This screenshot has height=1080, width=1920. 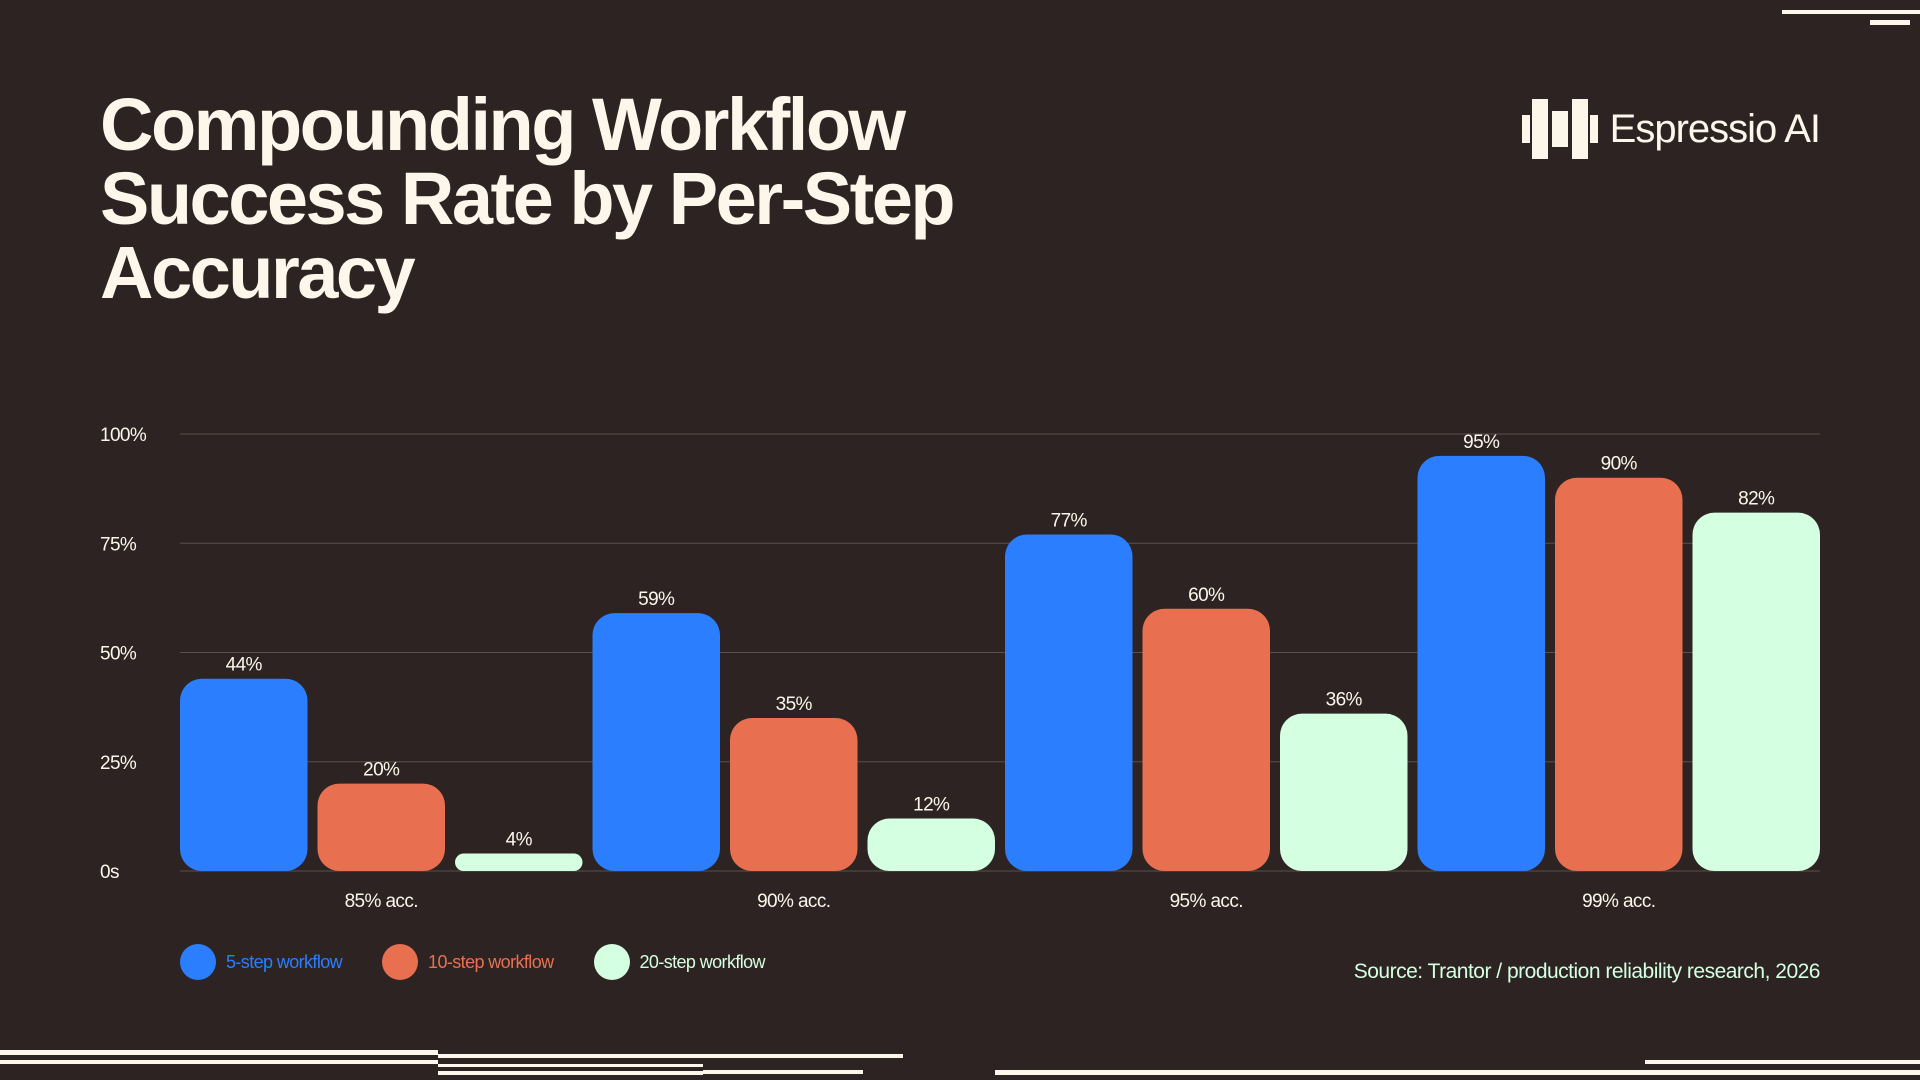 What do you see at coordinates (1206, 595) in the screenshot?
I see `data-label: 60%` at bounding box center [1206, 595].